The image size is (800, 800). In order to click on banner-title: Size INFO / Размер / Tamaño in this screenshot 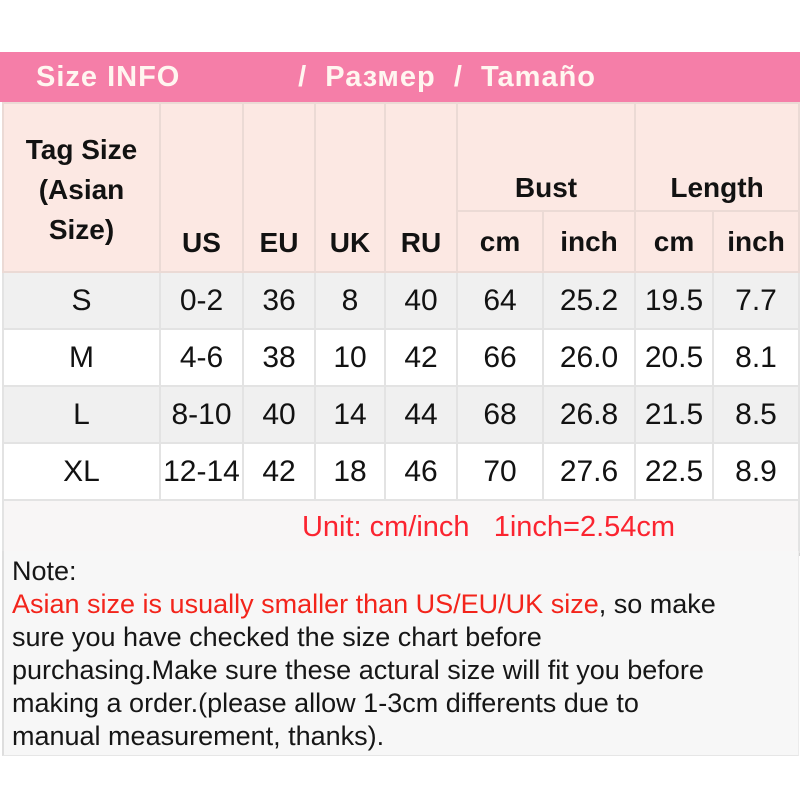, I will do `click(316, 76)`.